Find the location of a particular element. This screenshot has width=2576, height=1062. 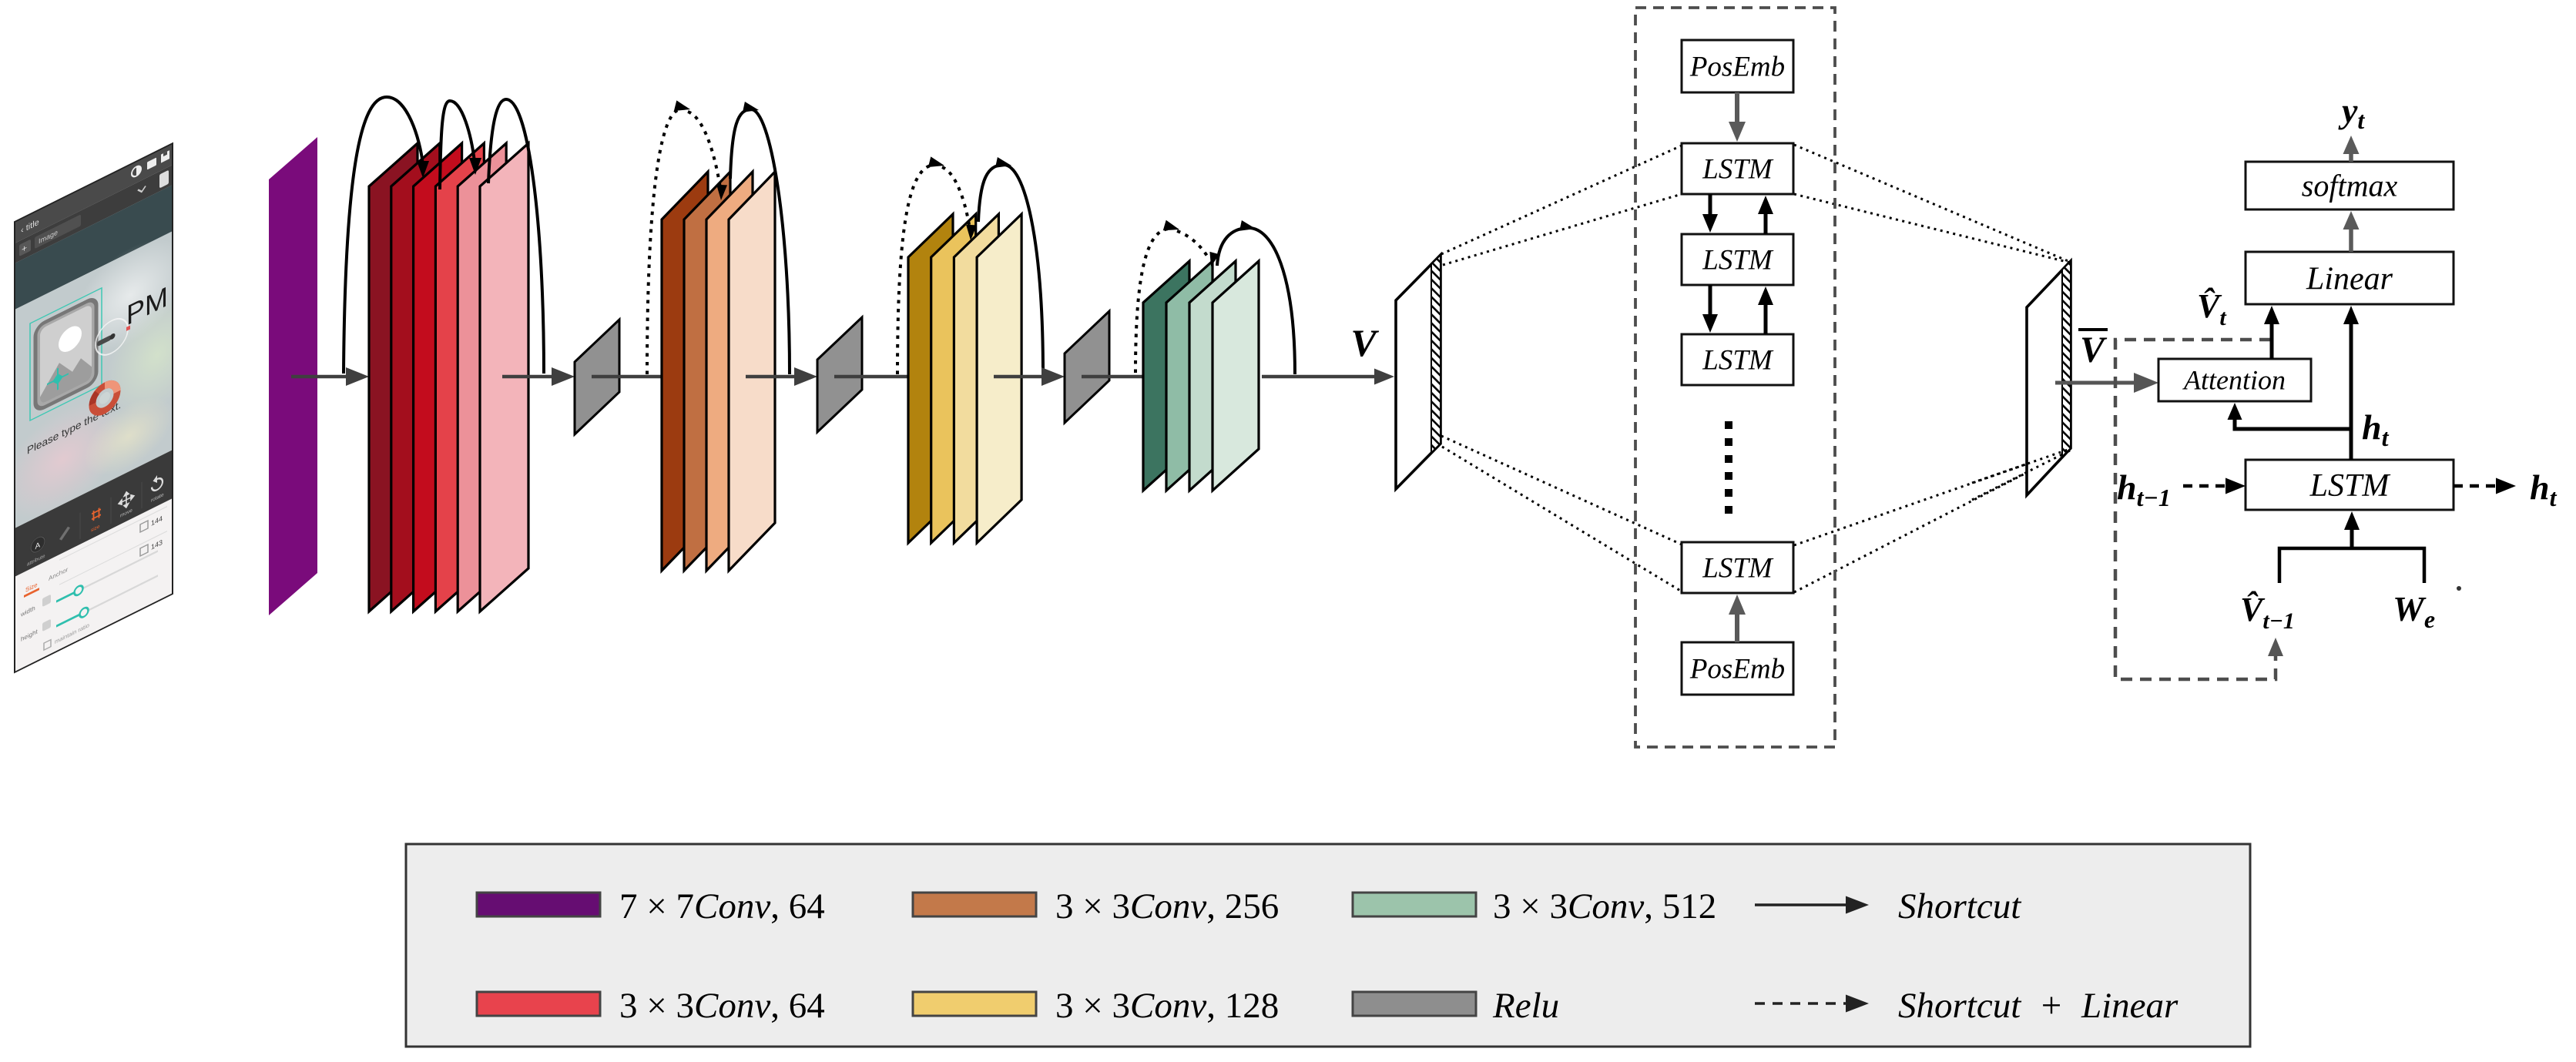

svg-text: 7 × 7Conv, 64 is located at coordinates (722, 906).